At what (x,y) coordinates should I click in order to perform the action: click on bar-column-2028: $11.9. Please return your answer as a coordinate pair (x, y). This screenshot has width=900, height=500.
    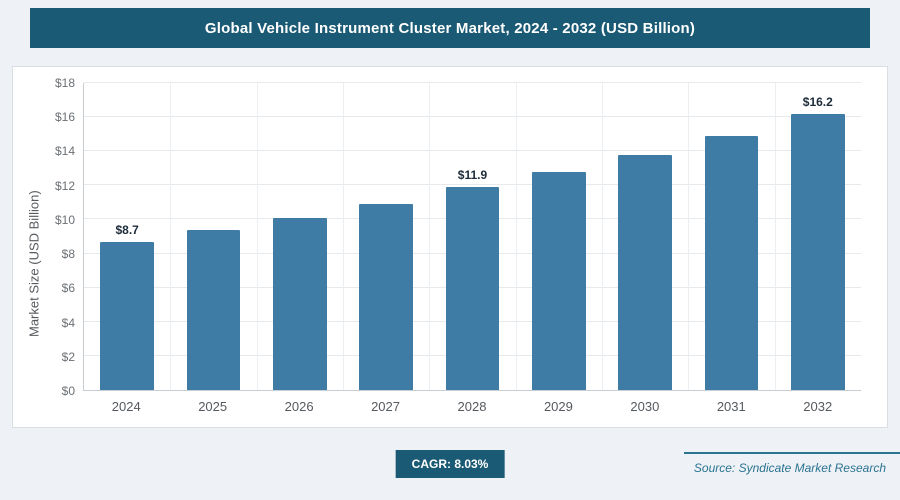
    Looking at the image, I should click on (472, 236).